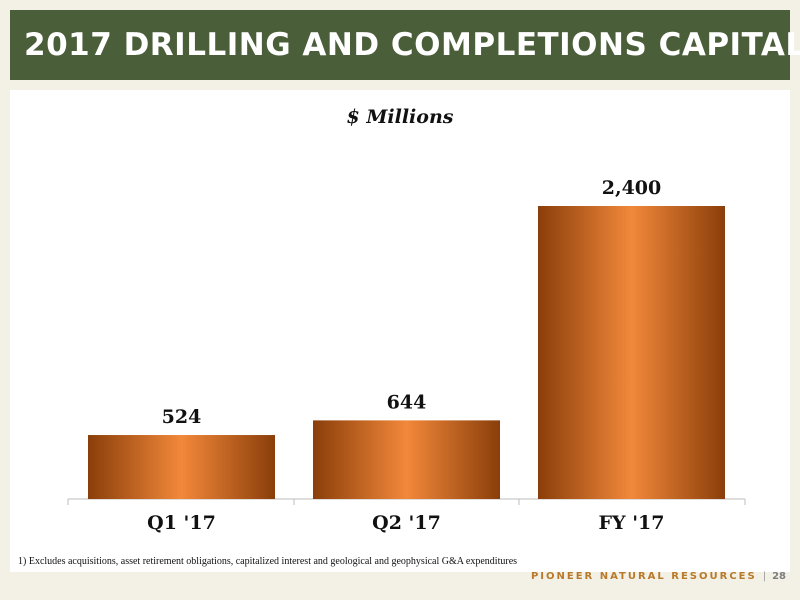  What do you see at coordinates (400, 117) in the screenshot?
I see `chart-title: $ Millions` at bounding box center [400, 117].